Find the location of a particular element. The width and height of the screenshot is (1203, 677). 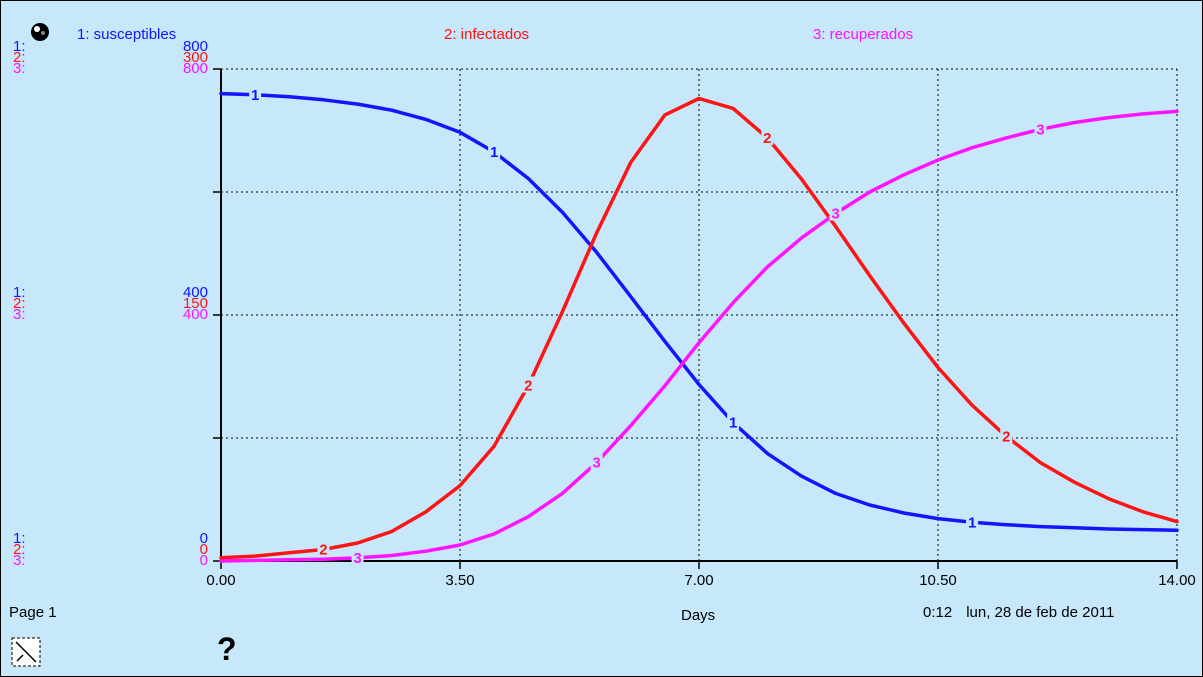

x-tick-label: 10.50 is located at coordinates (938, 580).